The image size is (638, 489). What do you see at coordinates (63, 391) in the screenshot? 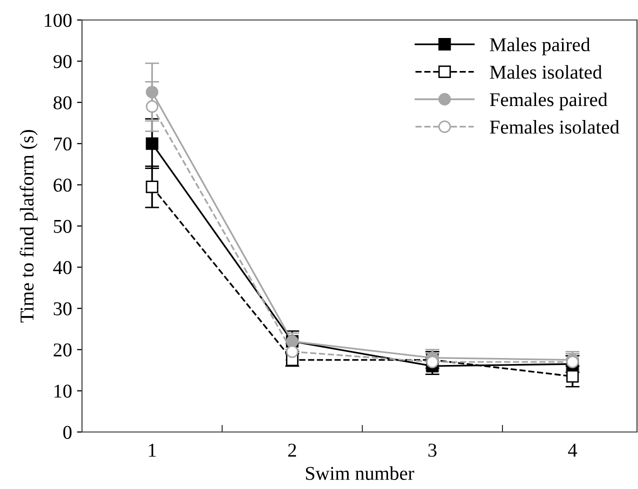
I see `y-tick-label: 10` at bounding box center [63, 391].